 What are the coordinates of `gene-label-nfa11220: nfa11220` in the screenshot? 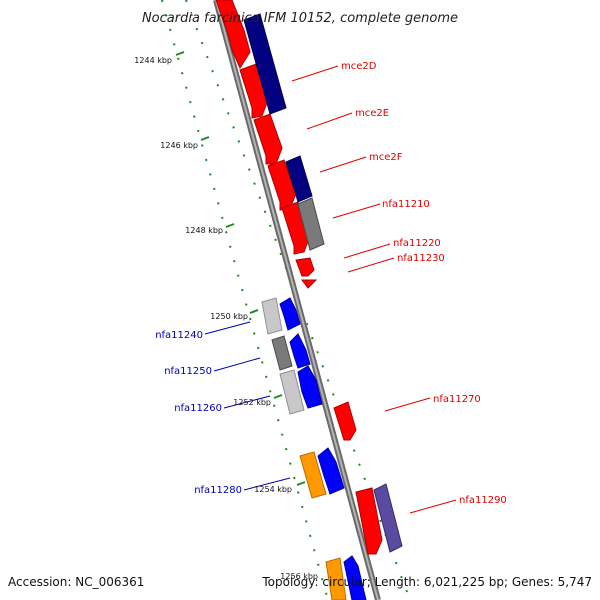 It's located at (417, 243).